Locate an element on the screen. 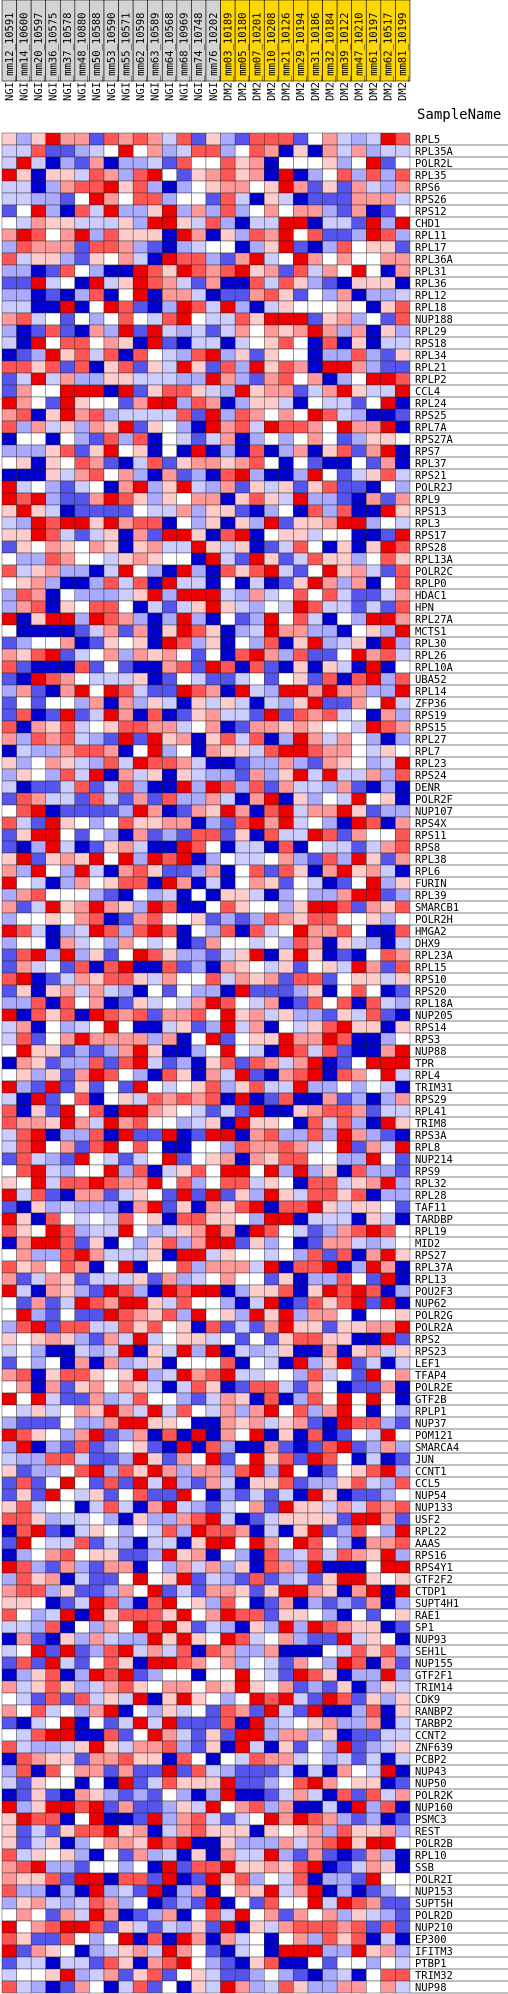 Image resolution: width=508 pixels, height=1994 pixels. column-label: NGI_mm63_10589 is located at coordinates (155, 56).